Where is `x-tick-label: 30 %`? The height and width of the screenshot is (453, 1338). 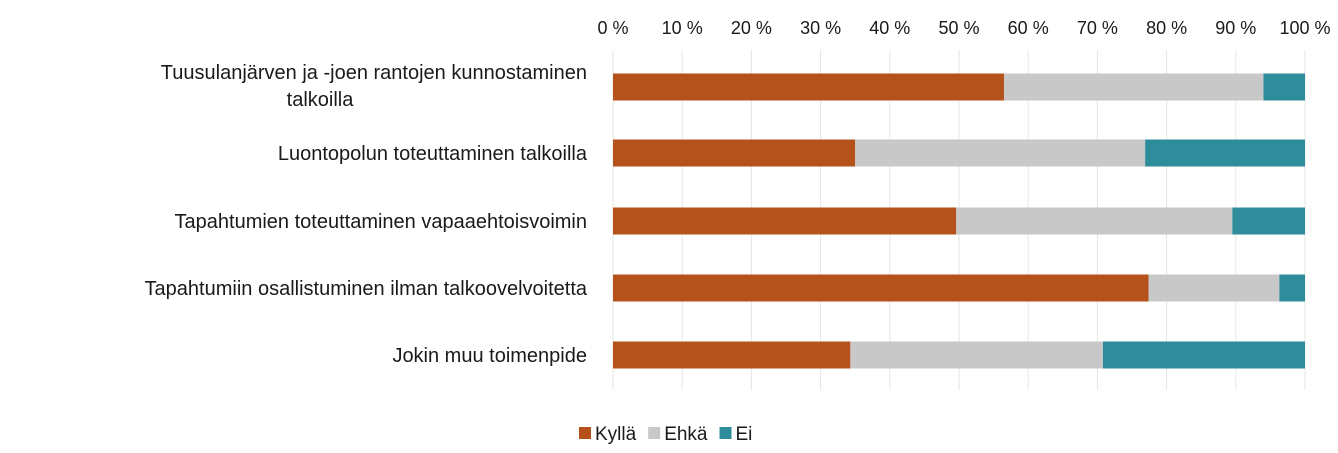
x-tick-label: 30 % is located at coordinates (820, 28).